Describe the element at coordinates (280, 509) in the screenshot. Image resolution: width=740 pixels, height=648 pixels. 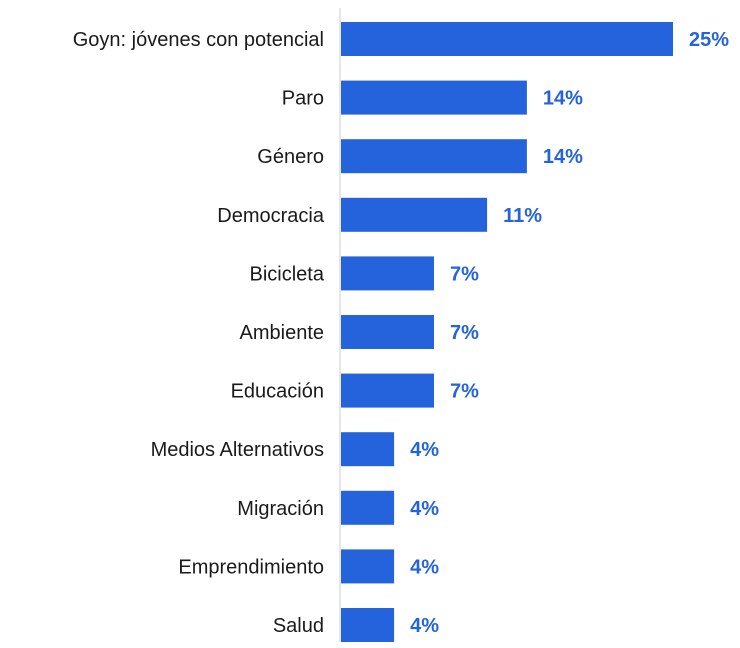
I see `category-label: Migración` at that location.